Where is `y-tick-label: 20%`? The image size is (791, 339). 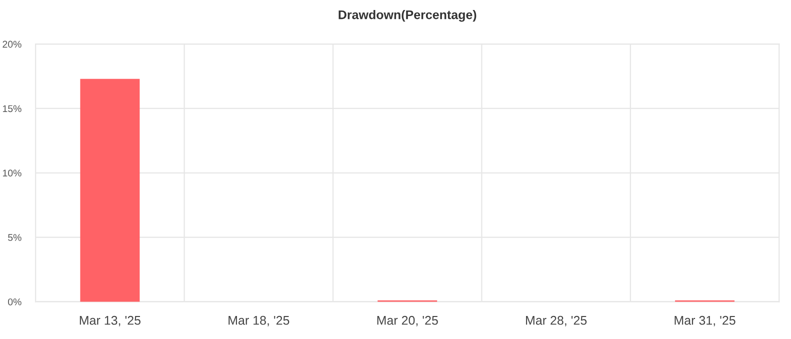 y-tick-label: 20% is located at coordinates (12, 44).